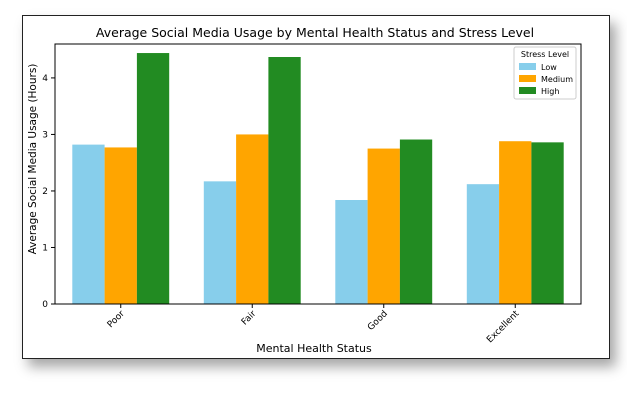 The image size is (627, 401). What do you see at coordinates (33, 159) in the screenshot?
I see `y-axis-label: Average Social Media Usage (Hours)` at bounding box center [33, 159].